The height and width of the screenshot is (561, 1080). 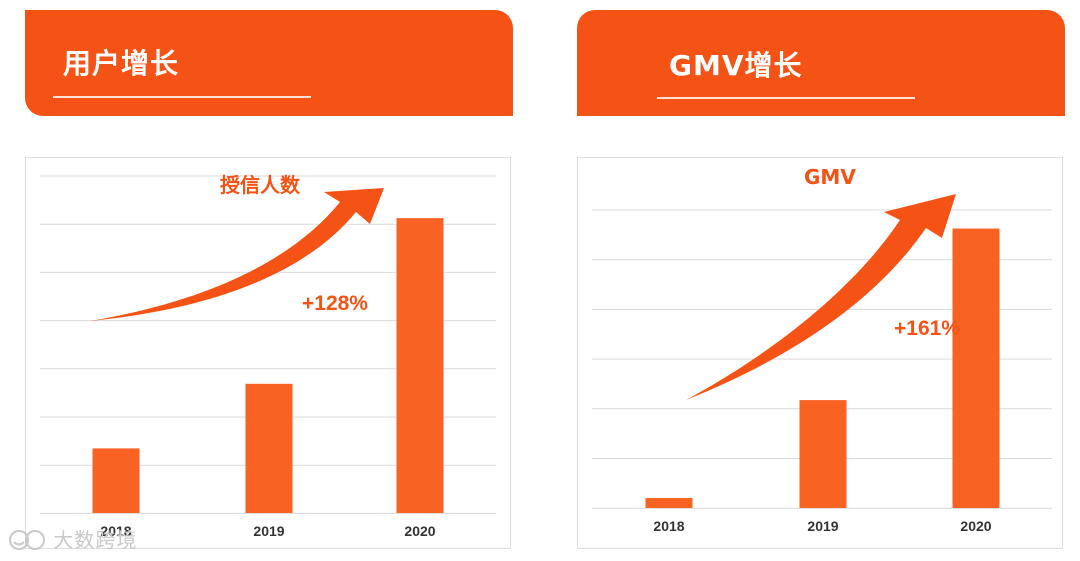 What do you see at coordinates (260, 185) in the screenshot?
I see `chart-title: 授信人数` at bounding box center [260, 185].